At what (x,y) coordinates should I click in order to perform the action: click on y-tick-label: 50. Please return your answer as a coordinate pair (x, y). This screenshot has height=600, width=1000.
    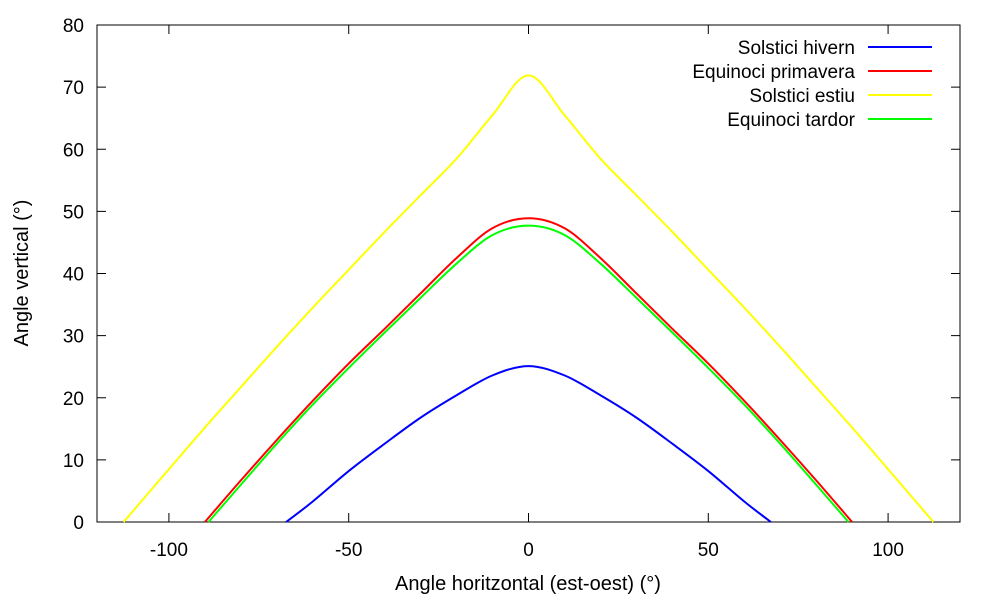
    Looking at the image, I should click on (73, 212).